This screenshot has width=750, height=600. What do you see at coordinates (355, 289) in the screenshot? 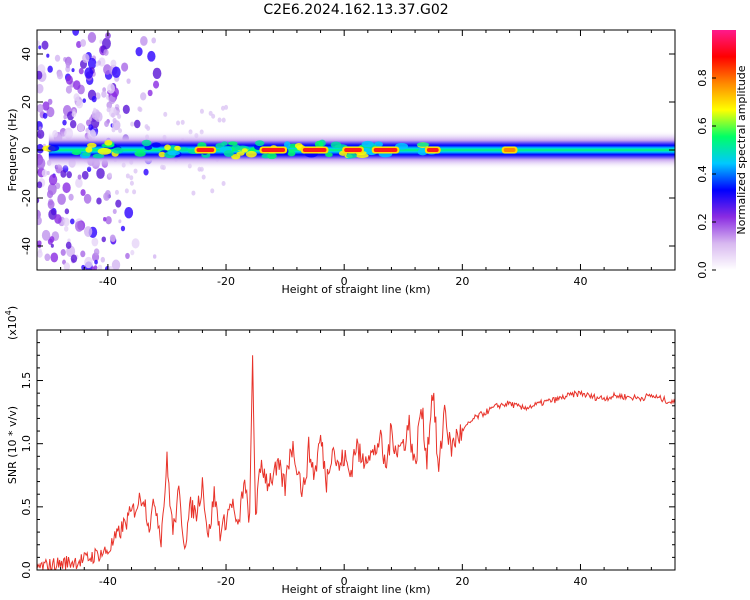
I see `spectrogram-xlabel: Height of straight line (km)` at bounding box center [355, 289].